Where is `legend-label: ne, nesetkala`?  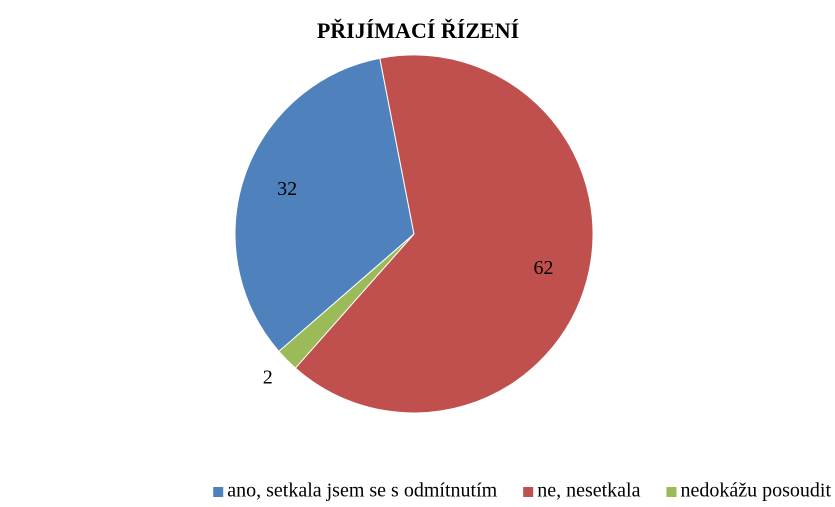
legend-label: ne, nesetkala is located at coordinates (588, 491).